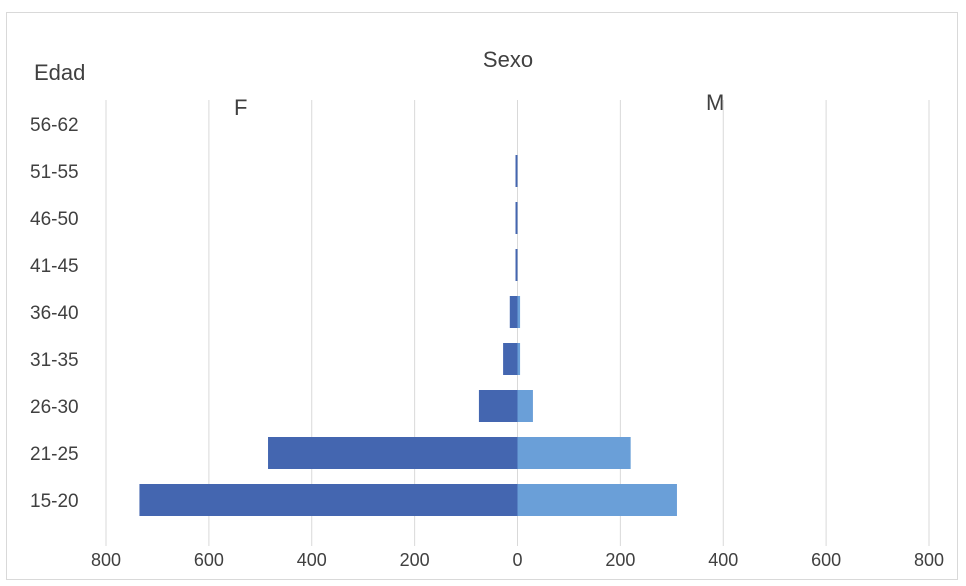  I want to click on side-label-f: F, so click(240, 107).